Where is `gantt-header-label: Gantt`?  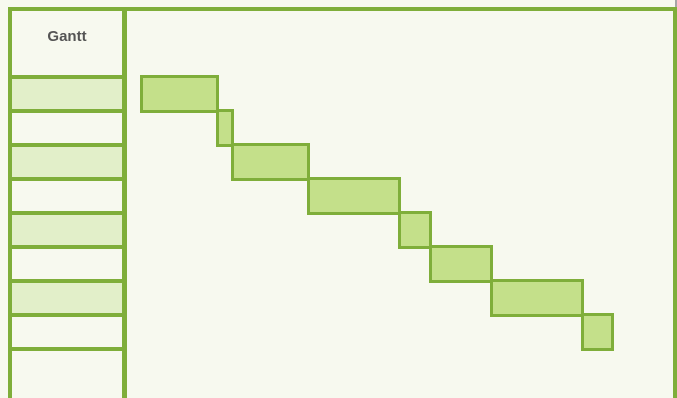
gantt-header-label: Gantt is located at coordinates (67, 36).